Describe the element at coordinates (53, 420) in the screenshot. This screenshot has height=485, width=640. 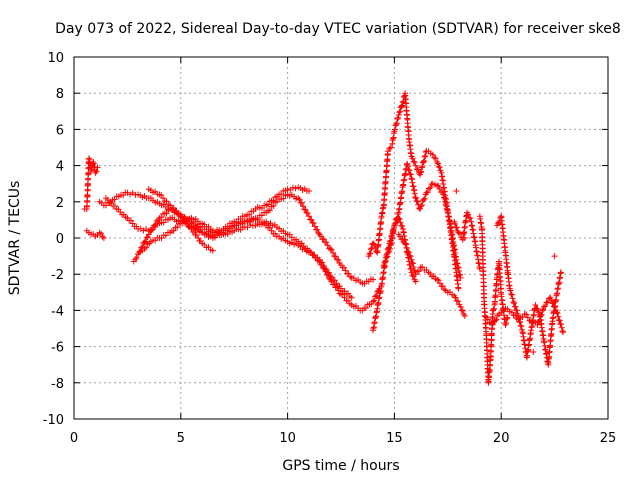
I see `y-tick-label: -10` at that location.